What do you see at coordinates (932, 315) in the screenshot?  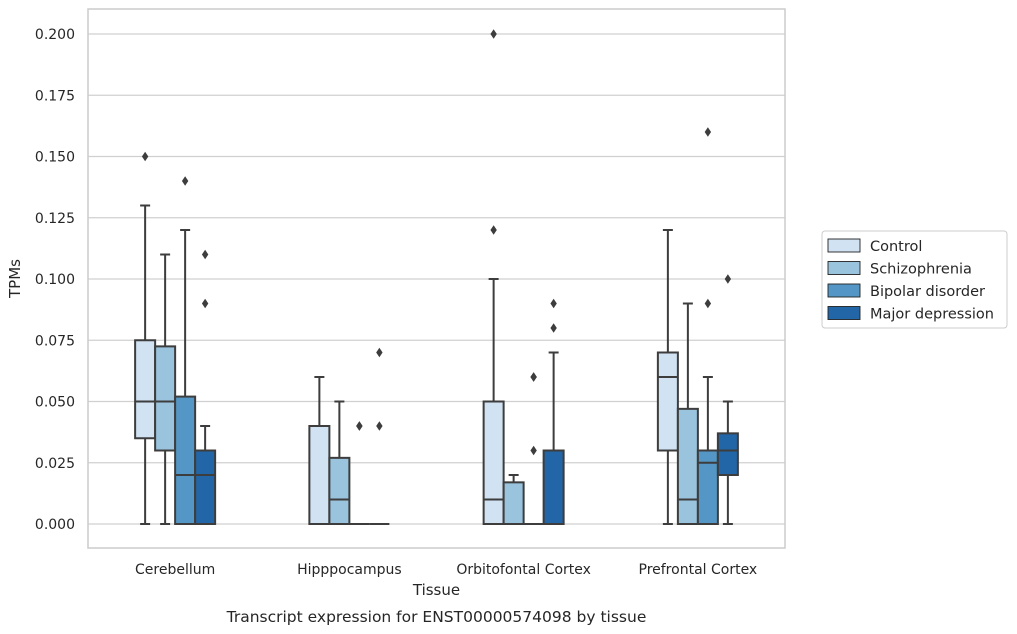 I see `legend-label: Major depression` at bounding box center [932, 315].